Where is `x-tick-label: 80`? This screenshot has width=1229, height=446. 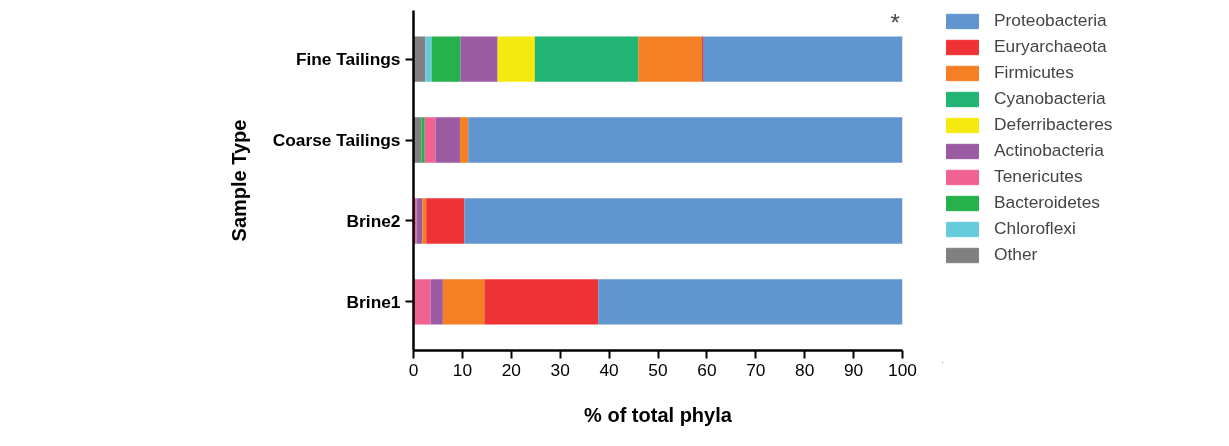
x-tick-label: 80 is located at coordinates (805, 369).